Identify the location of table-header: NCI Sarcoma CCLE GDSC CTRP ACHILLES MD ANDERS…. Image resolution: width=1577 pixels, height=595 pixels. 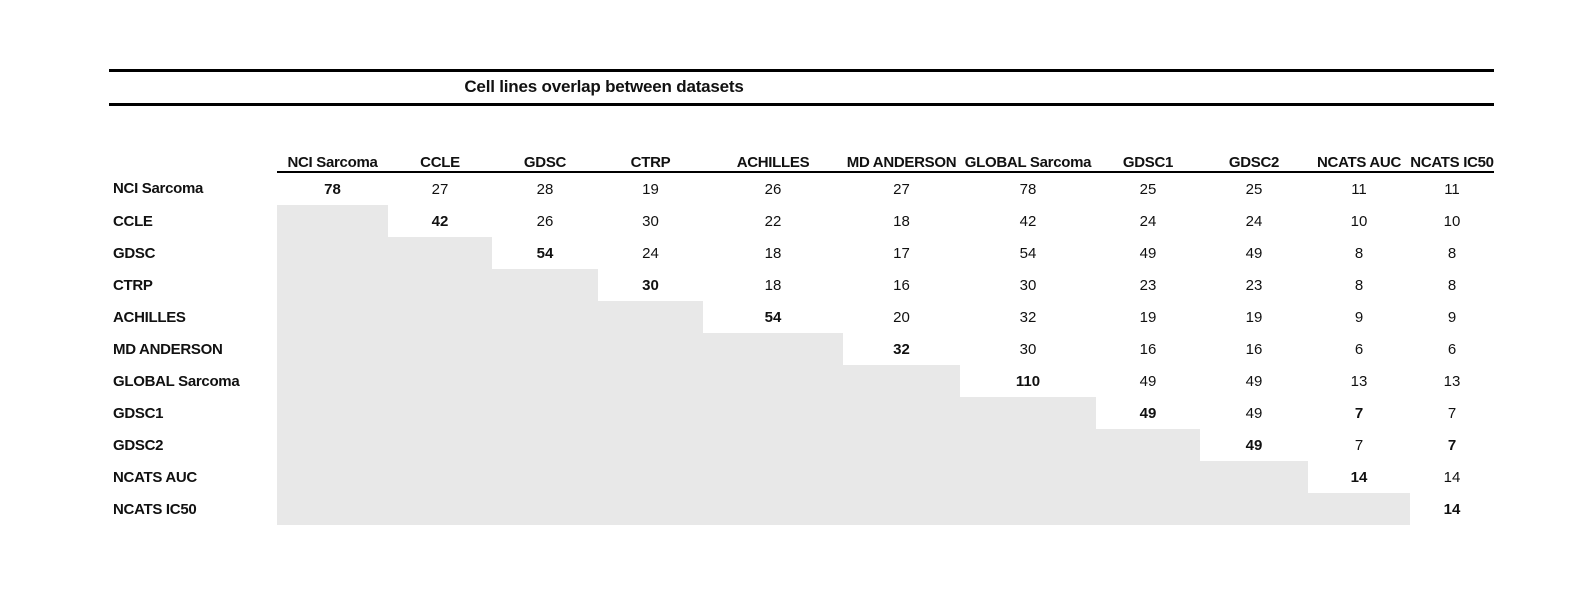
(801, 155).